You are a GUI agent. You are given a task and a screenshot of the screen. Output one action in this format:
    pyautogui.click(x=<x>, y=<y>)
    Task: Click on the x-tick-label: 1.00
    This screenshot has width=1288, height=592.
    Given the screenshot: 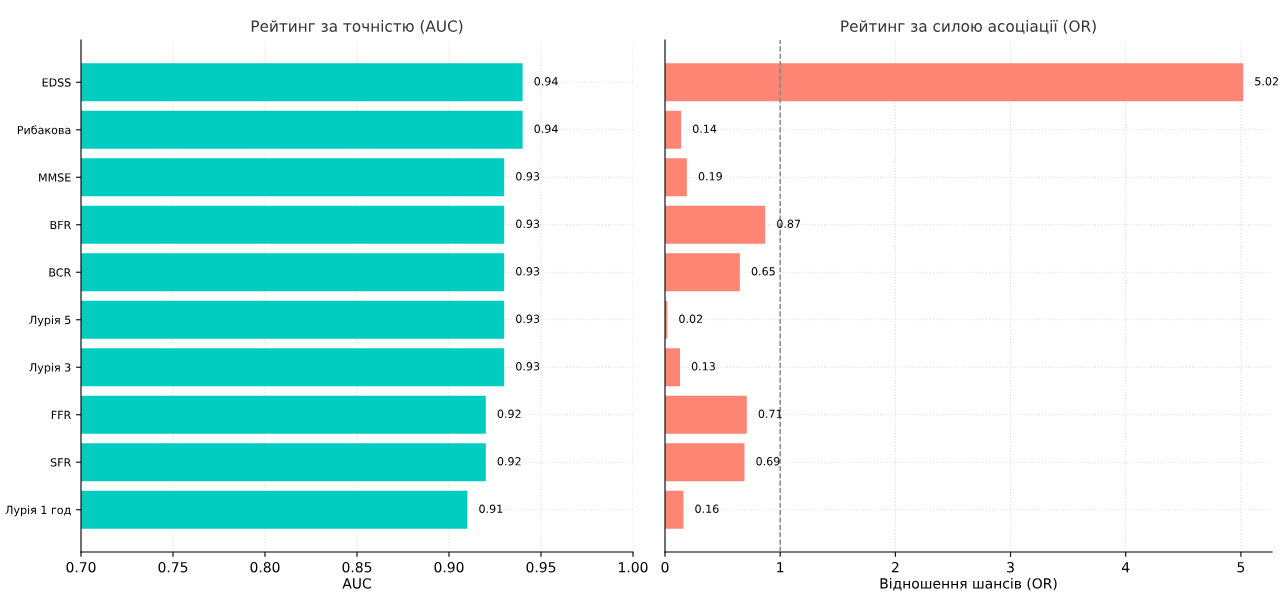 What is the action you would take?
    pyautogui.click(x=633, y=567)
    